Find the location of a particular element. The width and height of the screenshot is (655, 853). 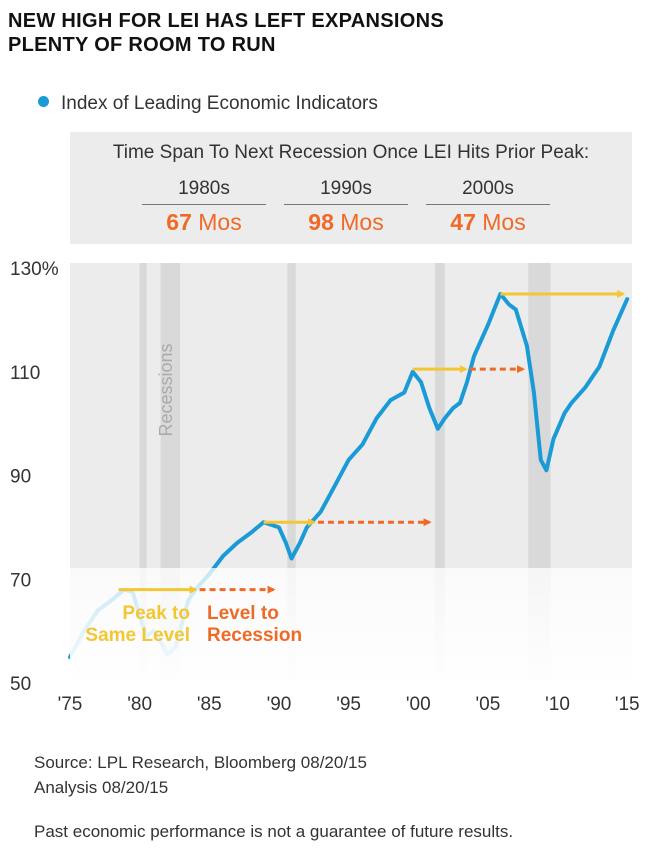

x-tick-label: '10 is located at coordinates (557, 704).